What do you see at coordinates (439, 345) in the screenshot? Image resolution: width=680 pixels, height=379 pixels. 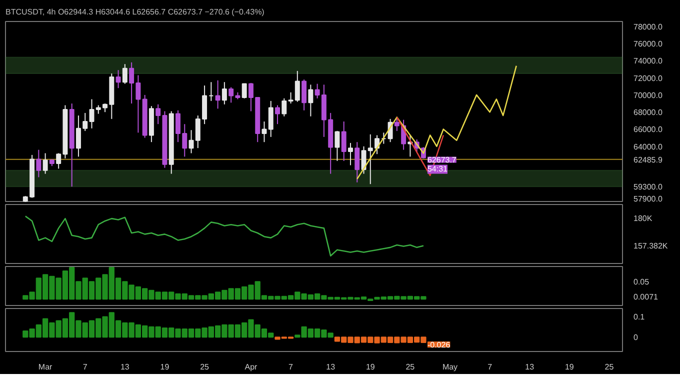 I see `annotation: -0.026` at bounding box center [439, 345].